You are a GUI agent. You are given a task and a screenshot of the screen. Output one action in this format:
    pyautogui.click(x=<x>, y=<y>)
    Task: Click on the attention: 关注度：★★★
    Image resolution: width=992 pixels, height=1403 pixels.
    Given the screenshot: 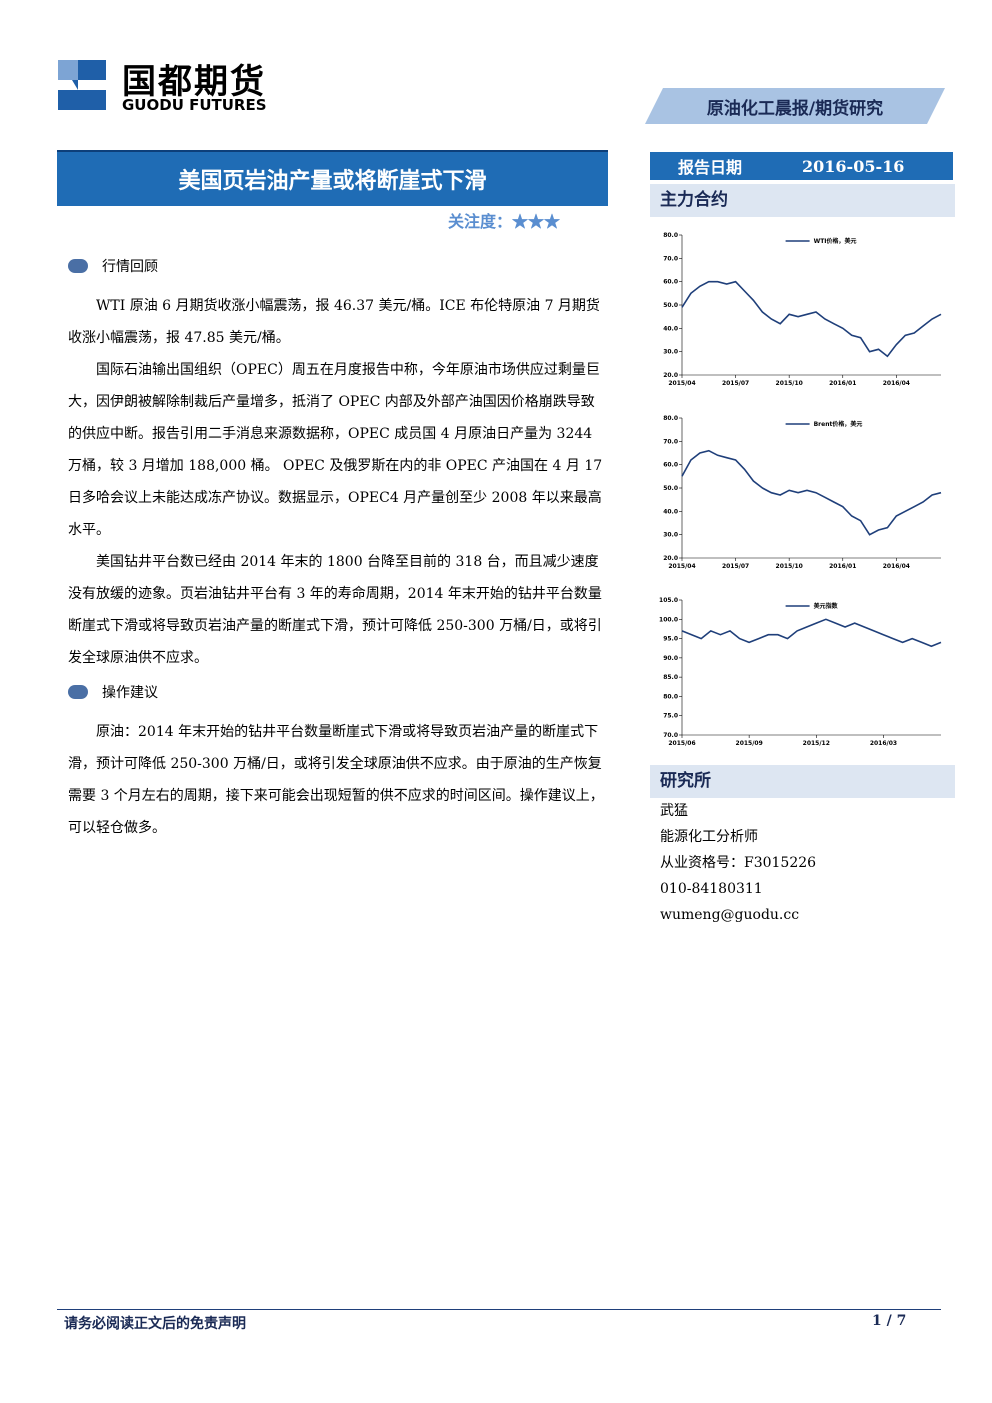 What is the action you would take?
    pyautogui.click(x=504, y=220)
    